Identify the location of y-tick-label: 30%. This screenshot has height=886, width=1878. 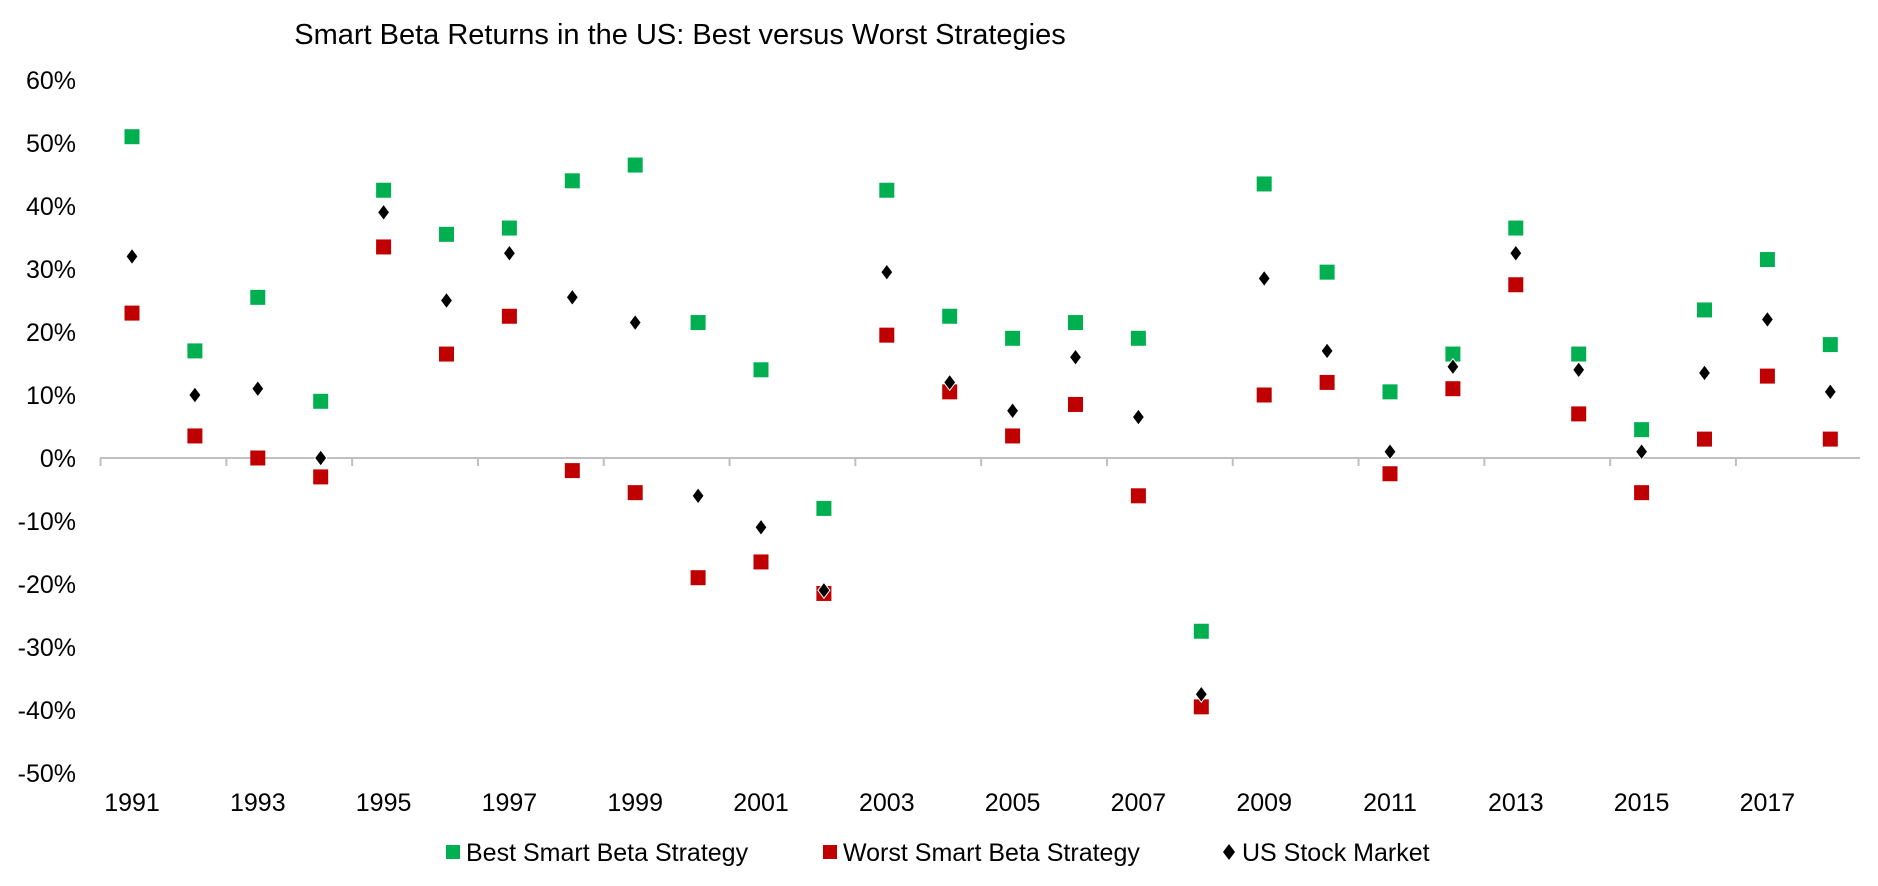
(51, 270).